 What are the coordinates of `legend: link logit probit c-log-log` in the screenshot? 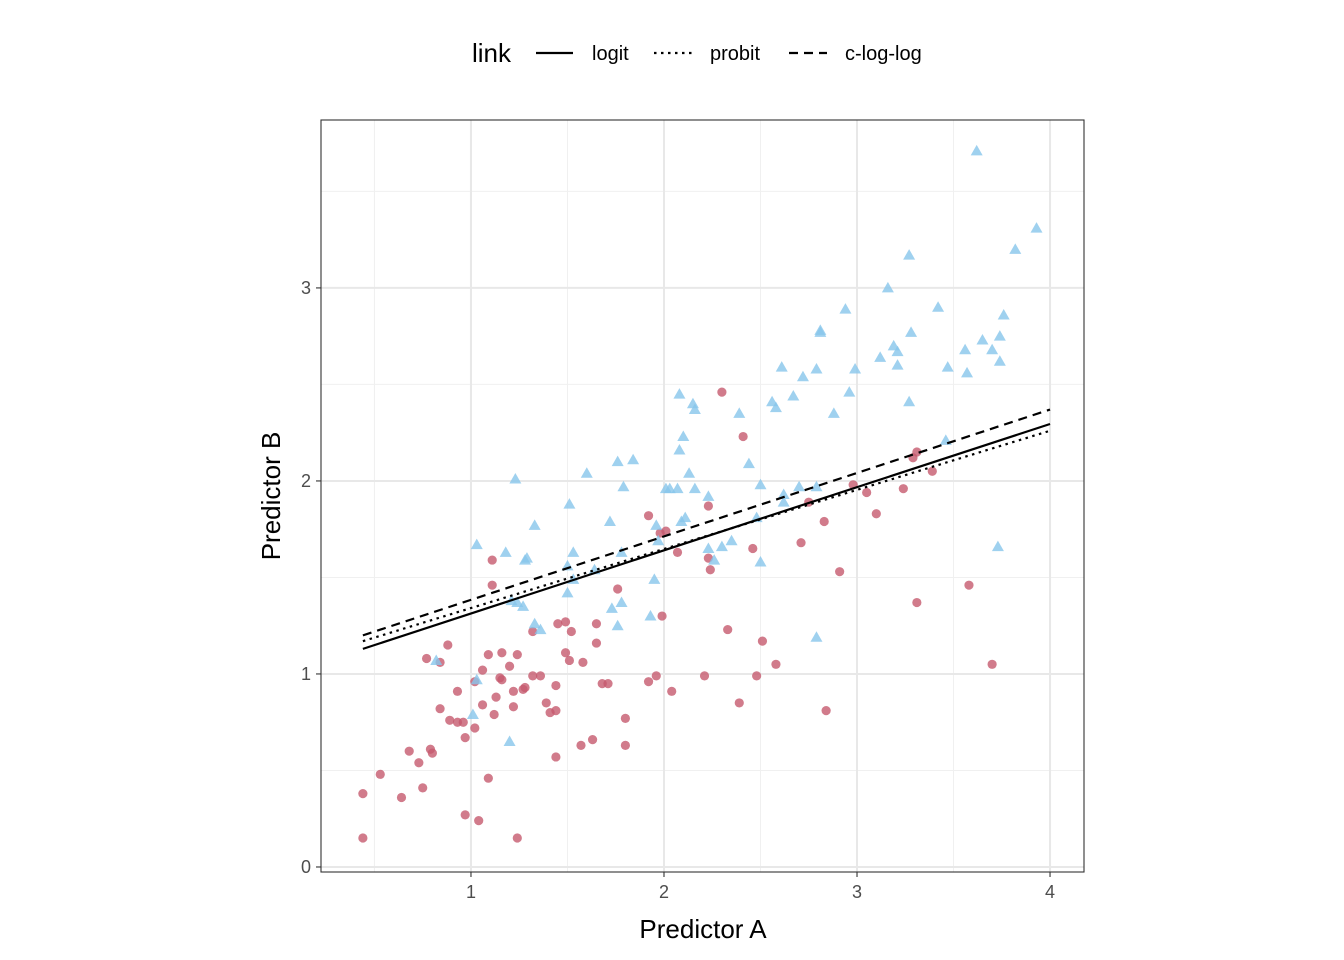 It's located at (697, 53).